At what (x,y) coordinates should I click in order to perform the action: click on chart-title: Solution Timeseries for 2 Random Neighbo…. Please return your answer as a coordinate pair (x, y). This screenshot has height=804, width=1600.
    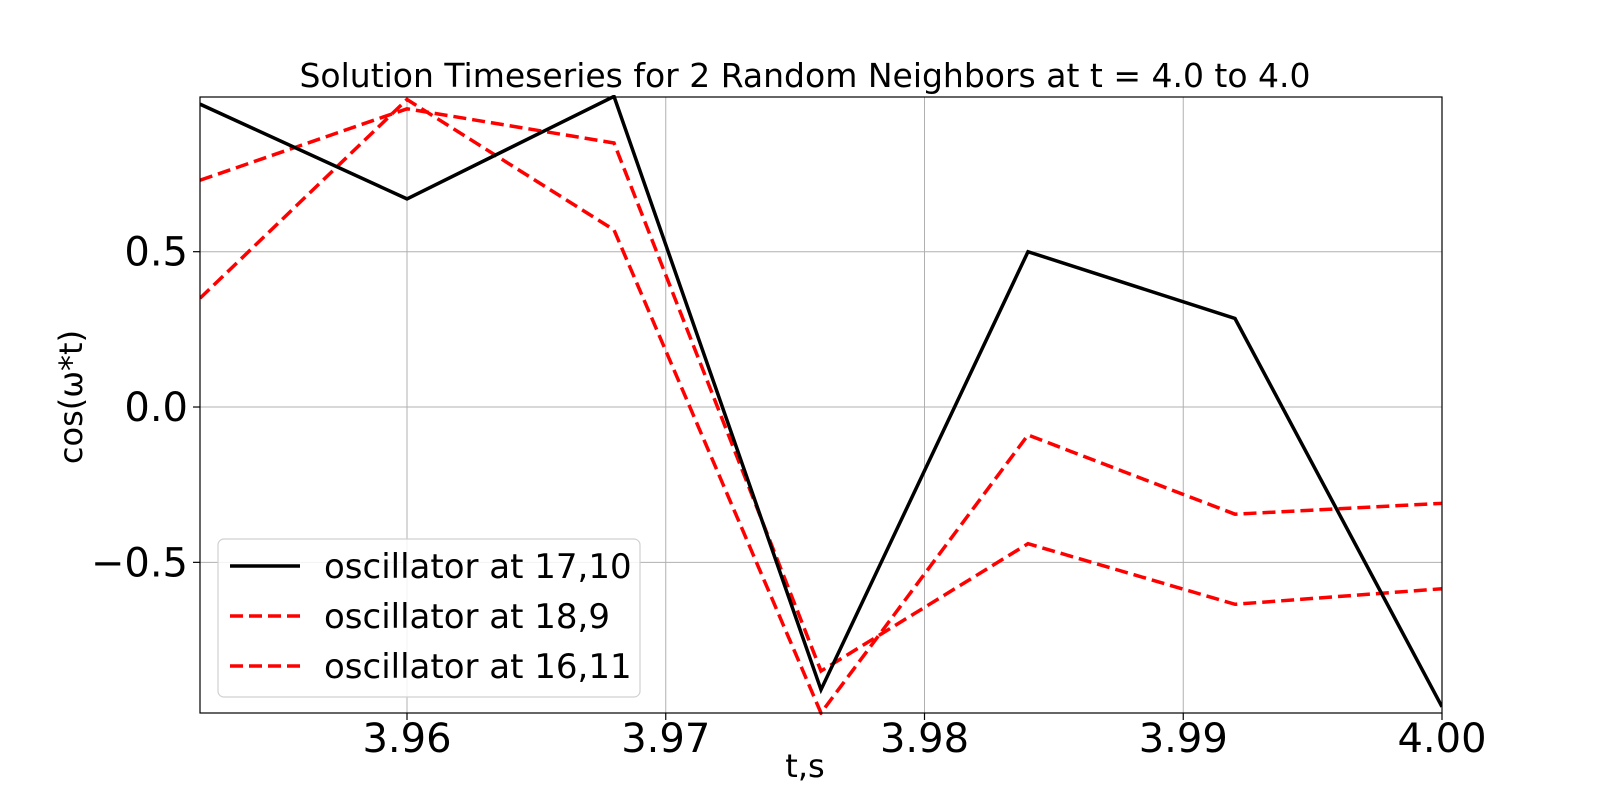
    Looking at the image, I should click on (804, 75).